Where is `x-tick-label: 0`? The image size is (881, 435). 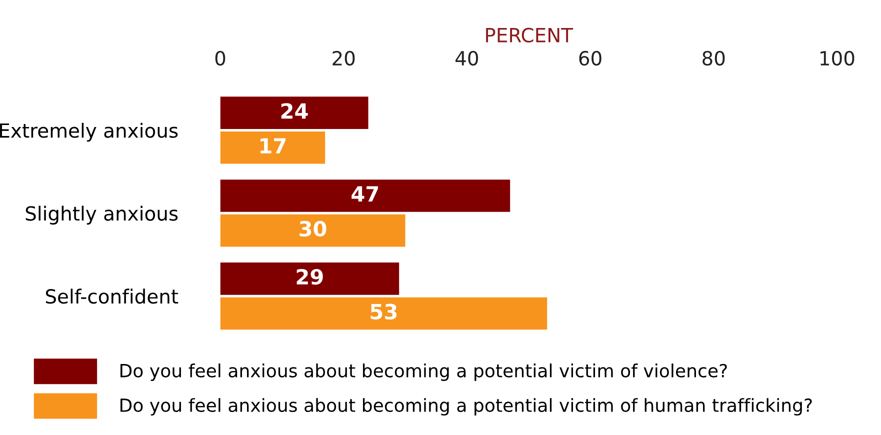
x-tick-label: 0 is located at coordinates (220, 58).